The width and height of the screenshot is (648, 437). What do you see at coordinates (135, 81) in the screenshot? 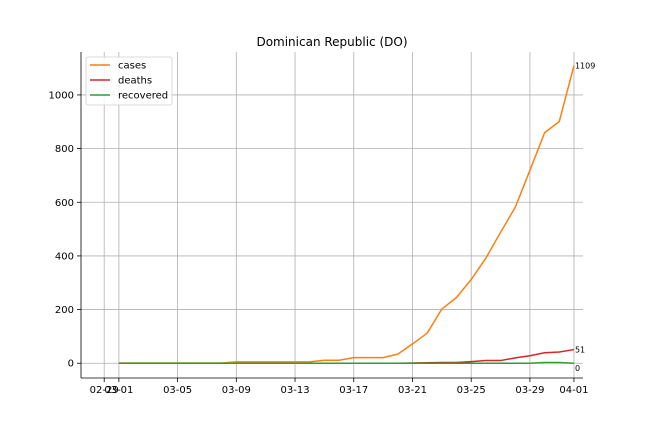
I see `legend-label-deaths: deaths` at bounding box center [135, 81].